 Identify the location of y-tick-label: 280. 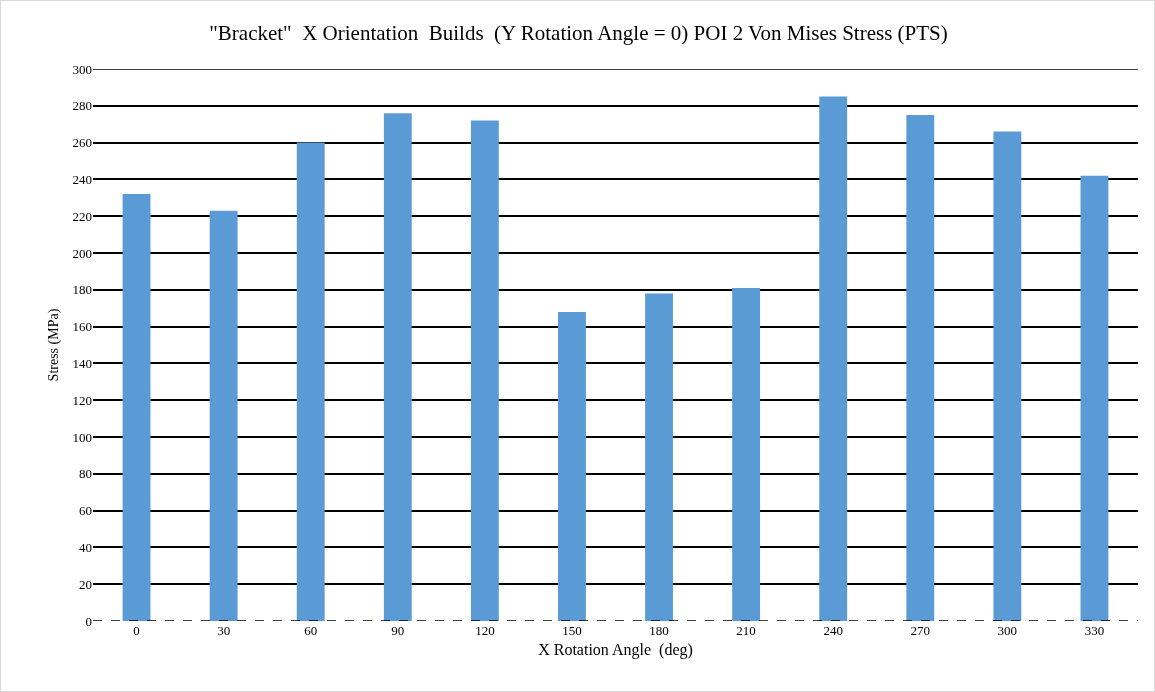
(82, 106).